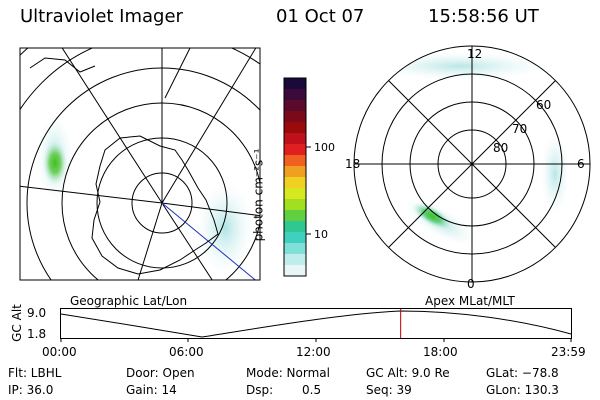  Describe the element at coordinates (483, 16) in the screenshot. I see `time-label: 15:58:56 UT` at that location.